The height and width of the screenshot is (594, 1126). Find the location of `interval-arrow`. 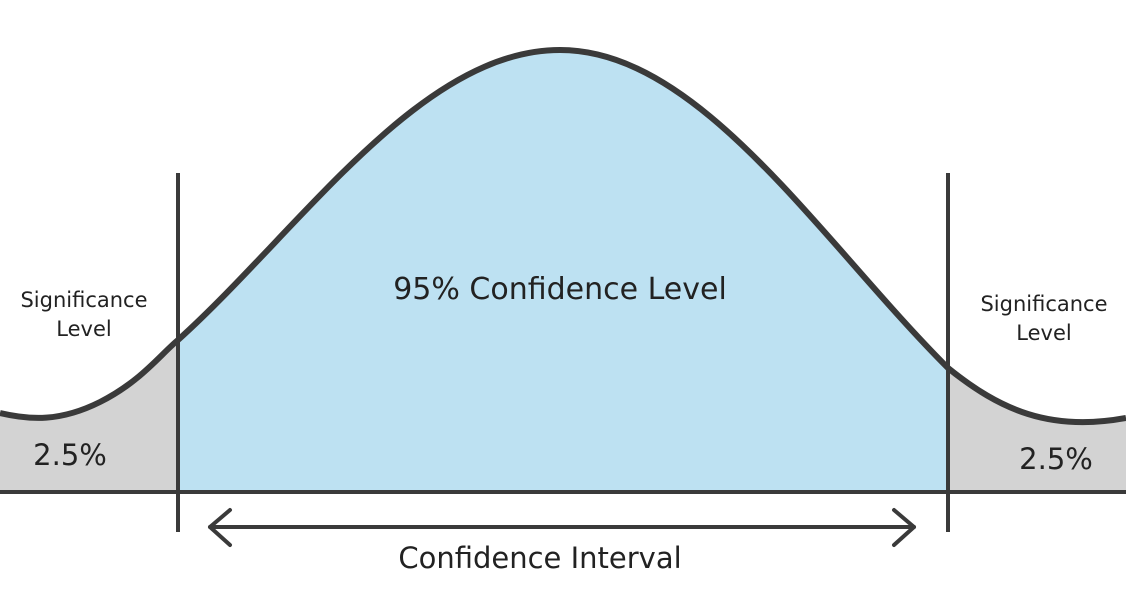

interval-arrow is located at coordinates (562, 527).